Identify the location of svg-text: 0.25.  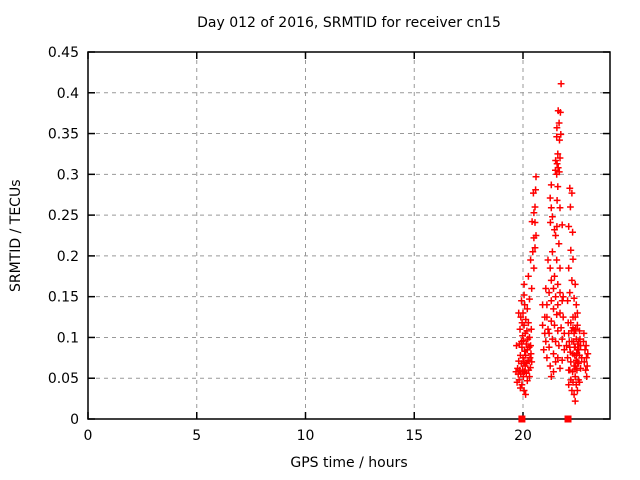
(63, 216).